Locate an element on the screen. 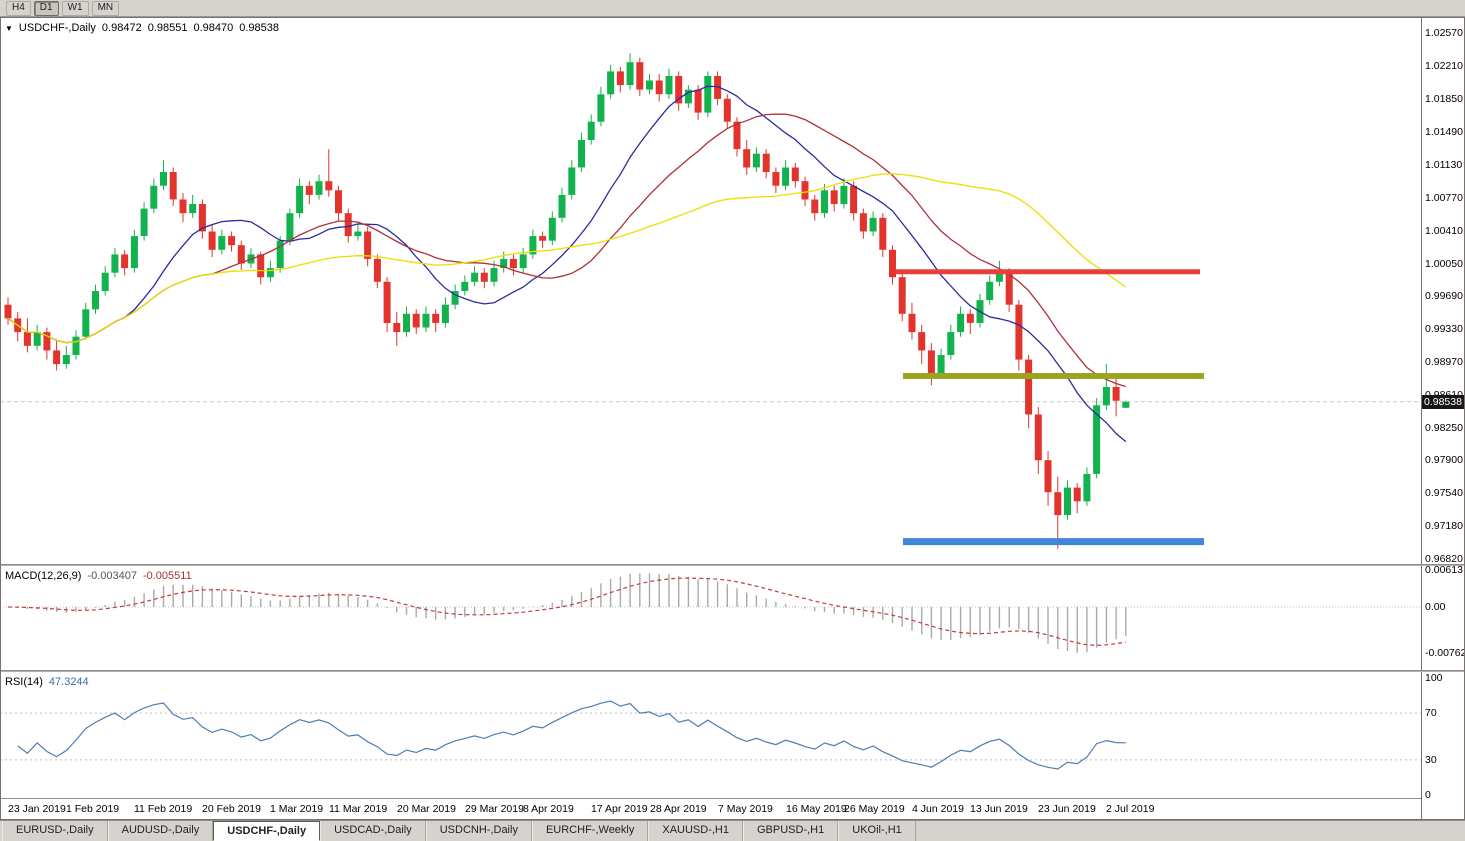 Image resolution: width=1465 pixels, height=841 pixels. symbol-tab-usdcnh: USDCNH-,Daily is located at coordinates (478, 831).